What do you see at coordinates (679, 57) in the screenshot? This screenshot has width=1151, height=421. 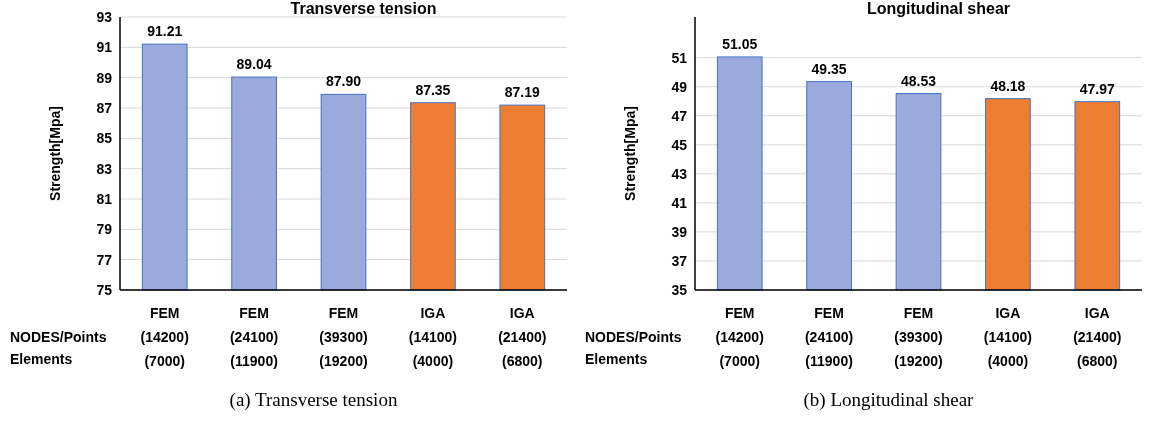 I see `y-tick-label: 51` at bounding box center [679, 57].